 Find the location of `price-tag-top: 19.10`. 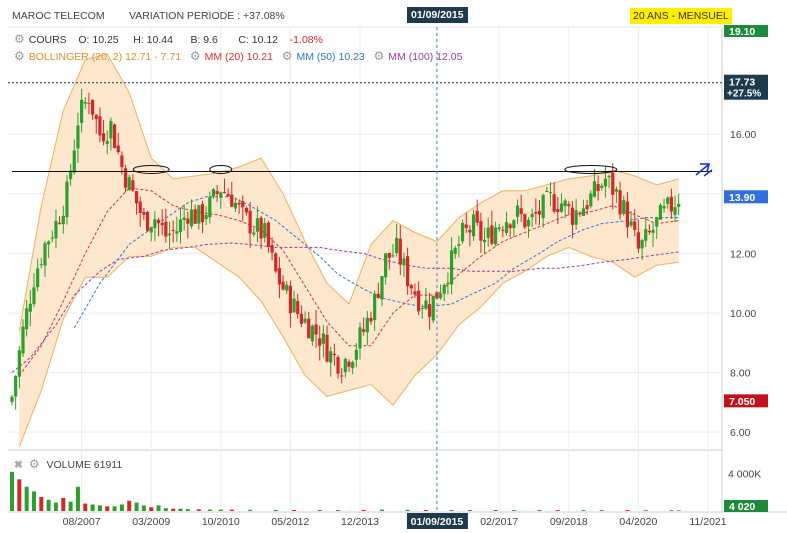

price-tag-top: 19.10 is located at coordinates (742, 32).